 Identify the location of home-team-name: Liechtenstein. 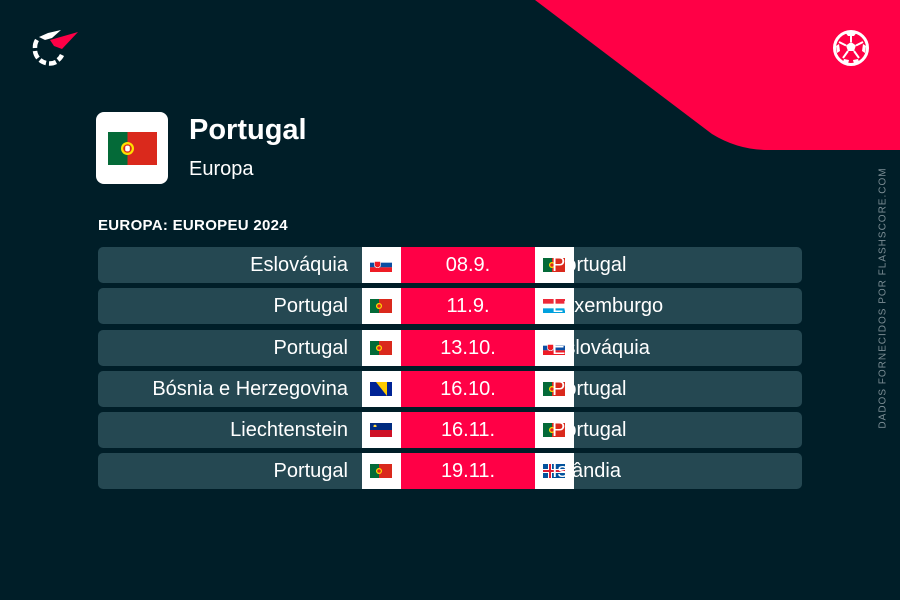
(289, 430).